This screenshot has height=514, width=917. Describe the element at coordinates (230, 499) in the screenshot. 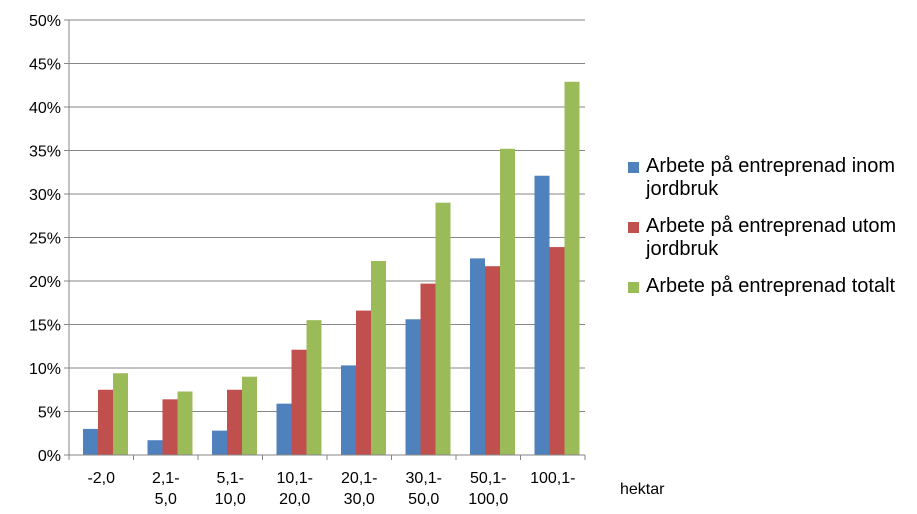

I see `x-tick-label: 10,0` at that location.